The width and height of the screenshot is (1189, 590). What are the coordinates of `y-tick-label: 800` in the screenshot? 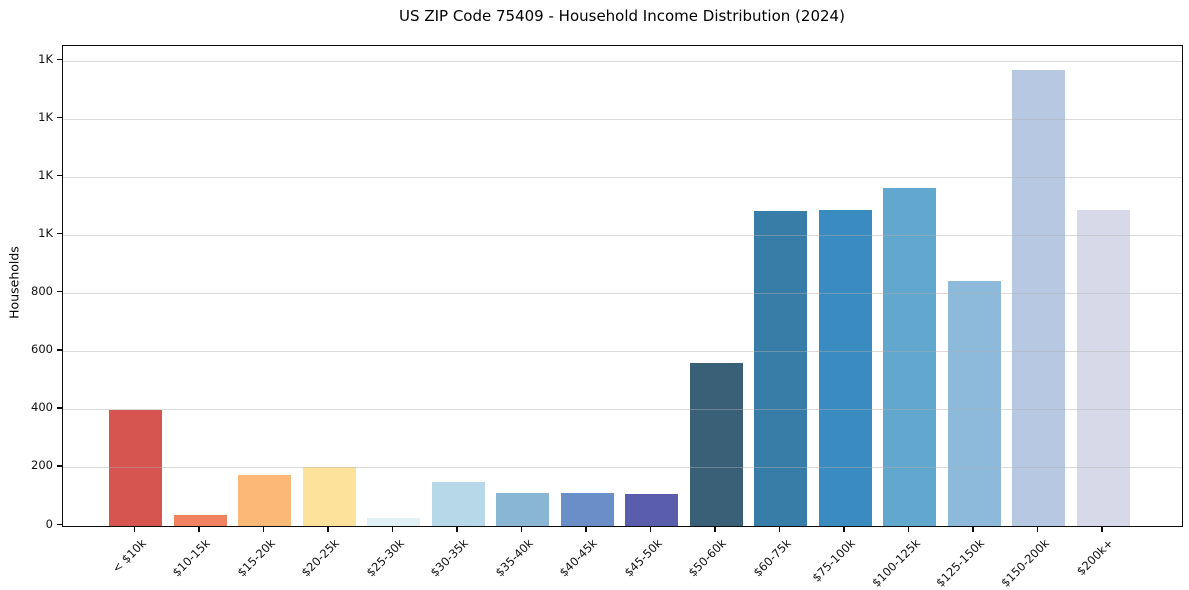 It's located at (42, 291).